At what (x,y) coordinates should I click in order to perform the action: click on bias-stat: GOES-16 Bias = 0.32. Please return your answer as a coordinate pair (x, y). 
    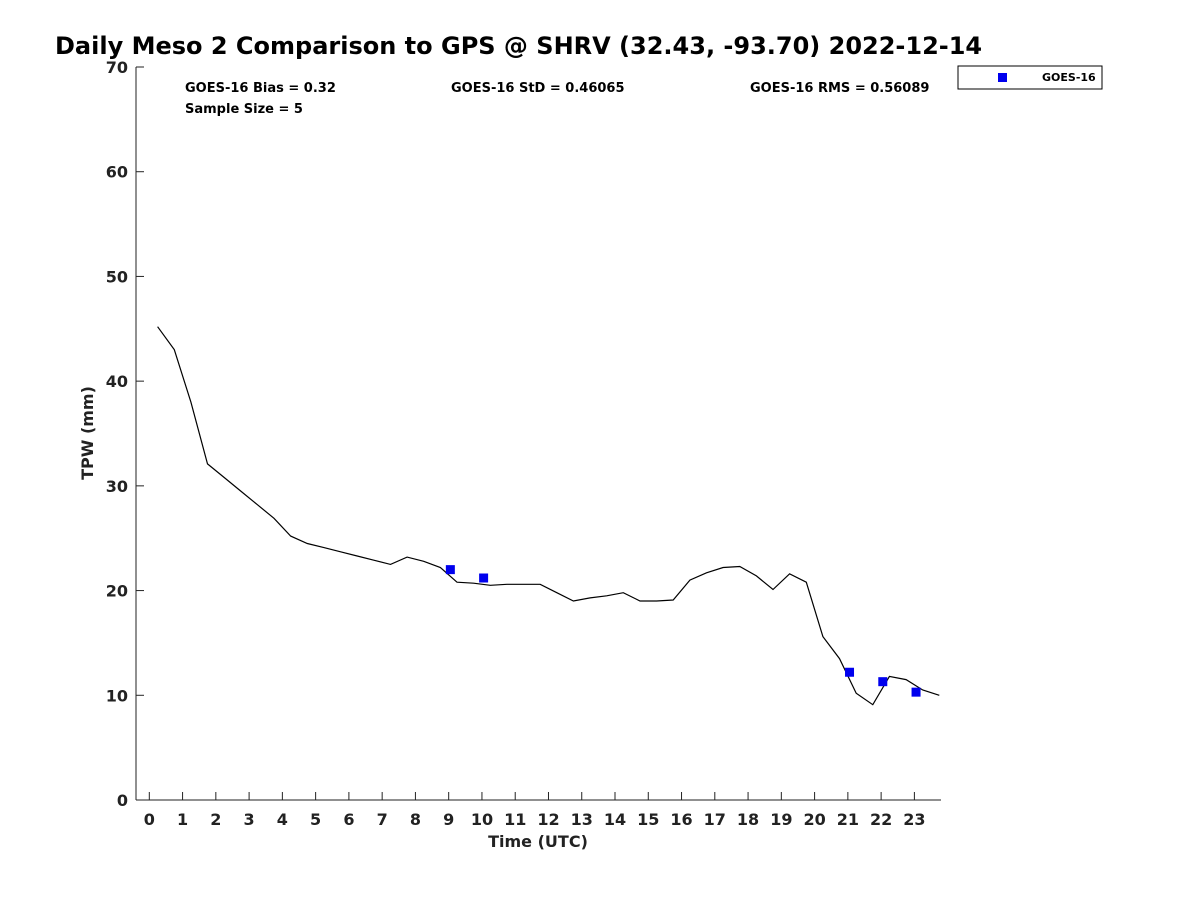
    Looking at the image, I should click on (260, 88).